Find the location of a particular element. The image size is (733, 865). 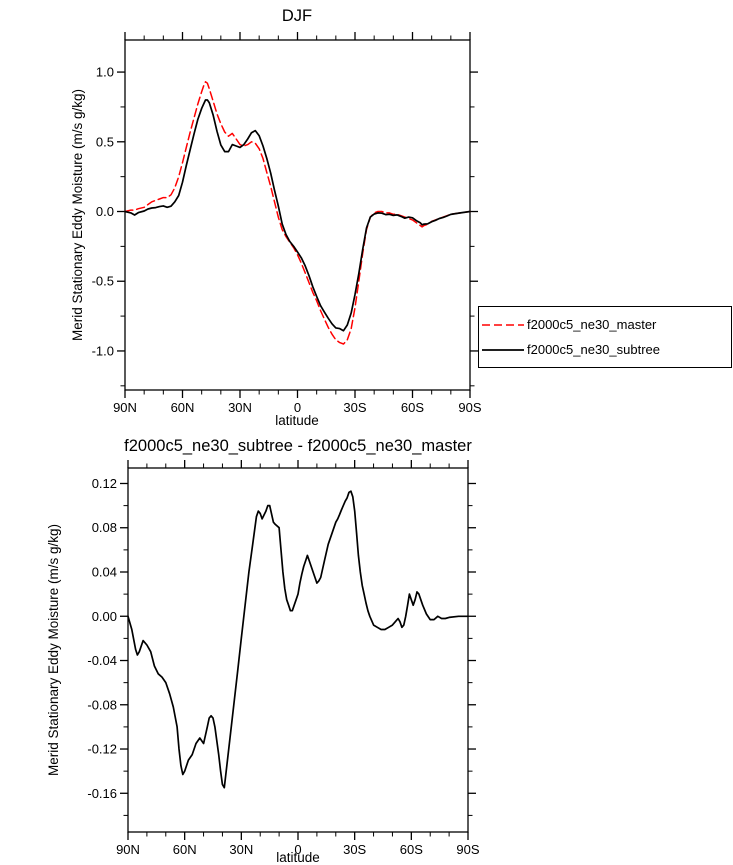

y-tick-label: 0.12 is located at coordinates (104, 483).